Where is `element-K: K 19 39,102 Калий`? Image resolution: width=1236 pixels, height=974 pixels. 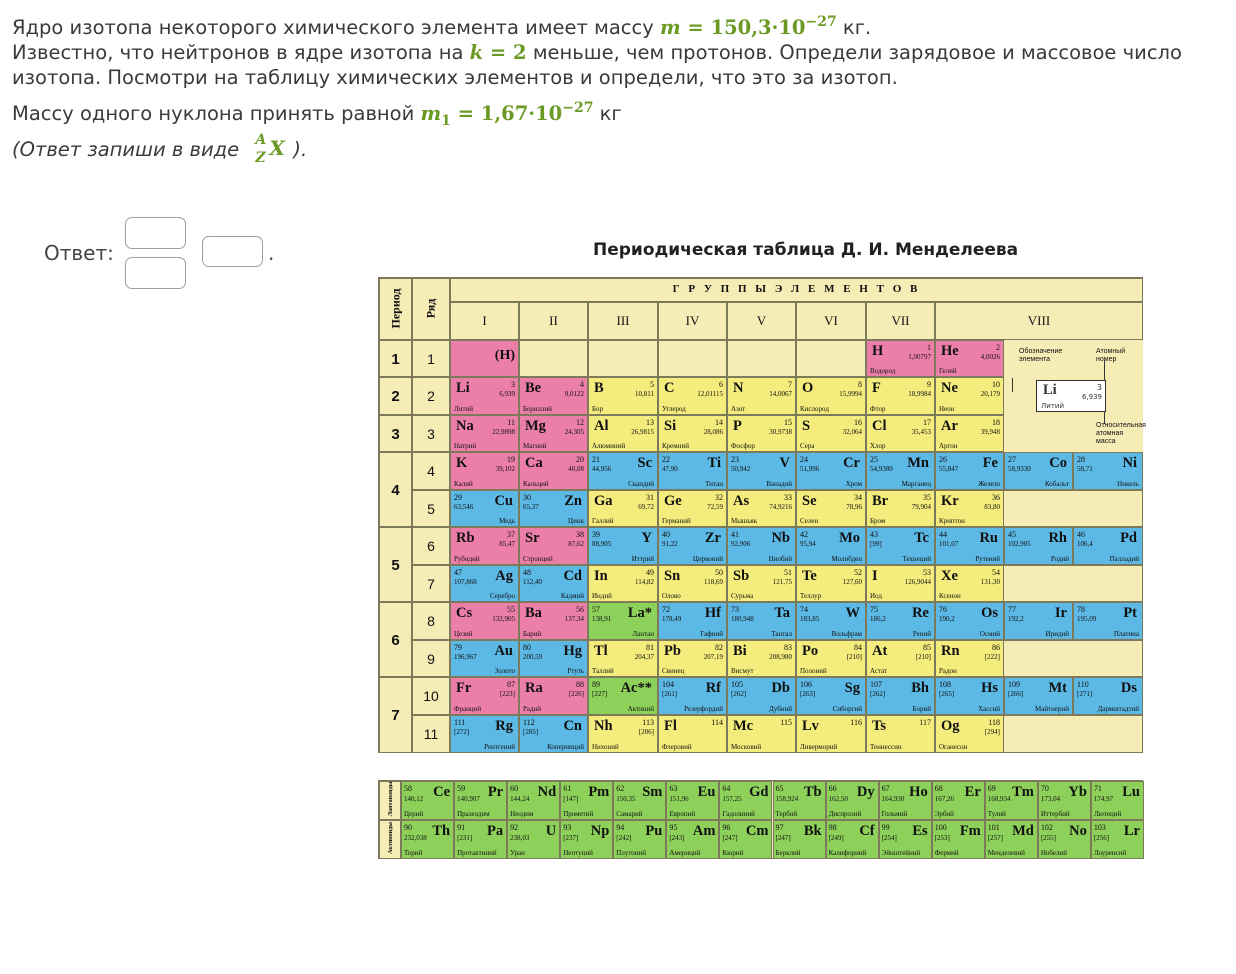 element-K: K 19 39,102 Калий is located at coordinates (484, 471).